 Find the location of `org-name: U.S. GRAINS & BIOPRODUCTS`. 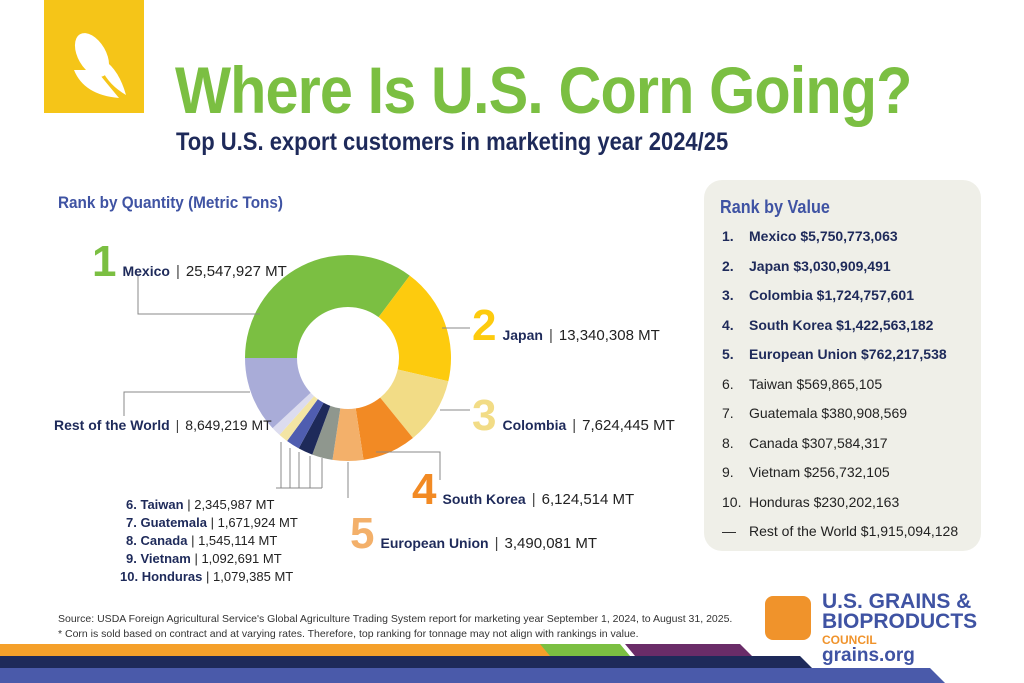

org-name: U.S. GRAINS & BIOPRODUCTS is located at coordinates (900, 611).